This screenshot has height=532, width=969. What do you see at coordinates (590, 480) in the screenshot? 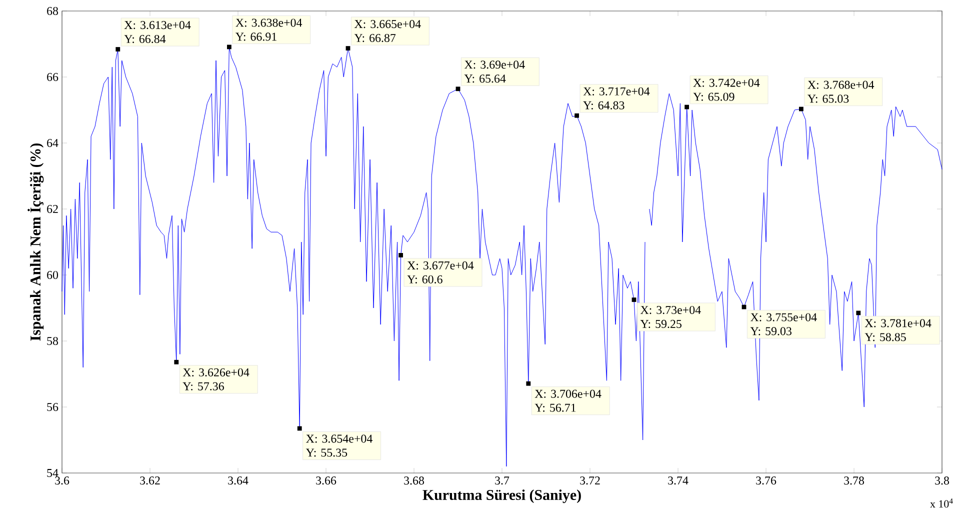
I see `x-tick-label: 3.72` at bounding box center [590, 480].